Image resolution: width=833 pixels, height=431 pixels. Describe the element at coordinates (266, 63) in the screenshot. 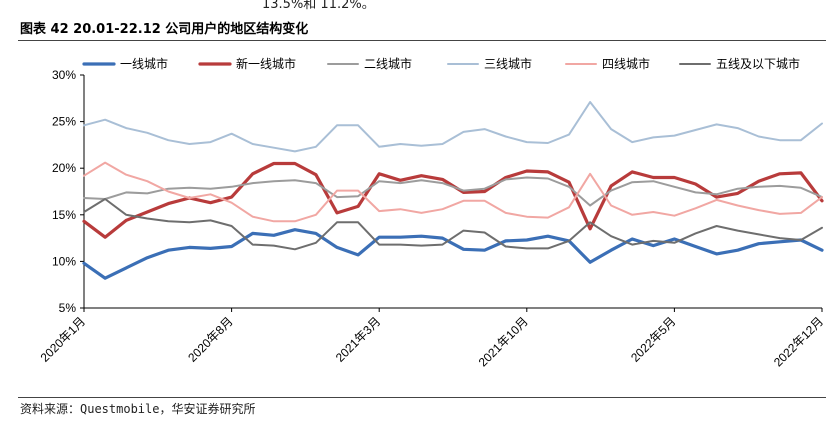

I see `legend-label: 新一线城市` at that location.